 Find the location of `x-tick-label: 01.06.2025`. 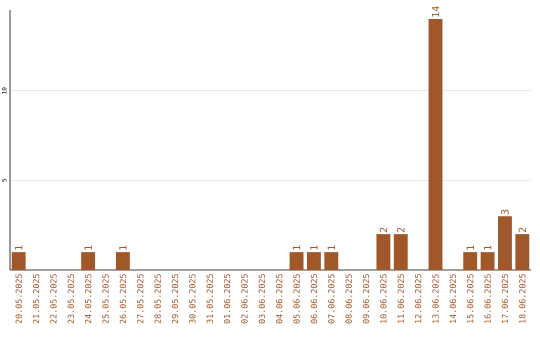

x-tick-label: 01.06.2025 is located at coordinates (227, 299).